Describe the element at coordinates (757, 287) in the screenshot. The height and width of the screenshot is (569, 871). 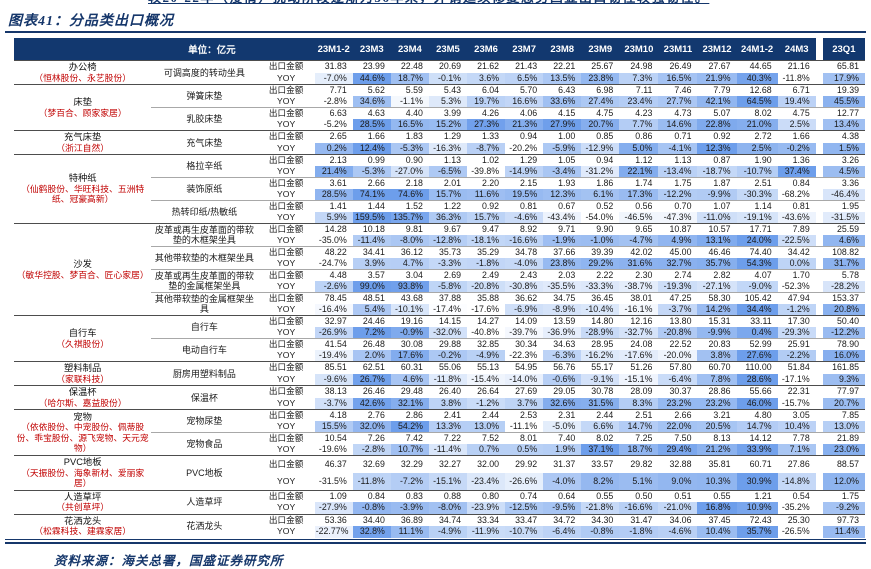
I see `yoy-value-cell: -9.0%` at that location.